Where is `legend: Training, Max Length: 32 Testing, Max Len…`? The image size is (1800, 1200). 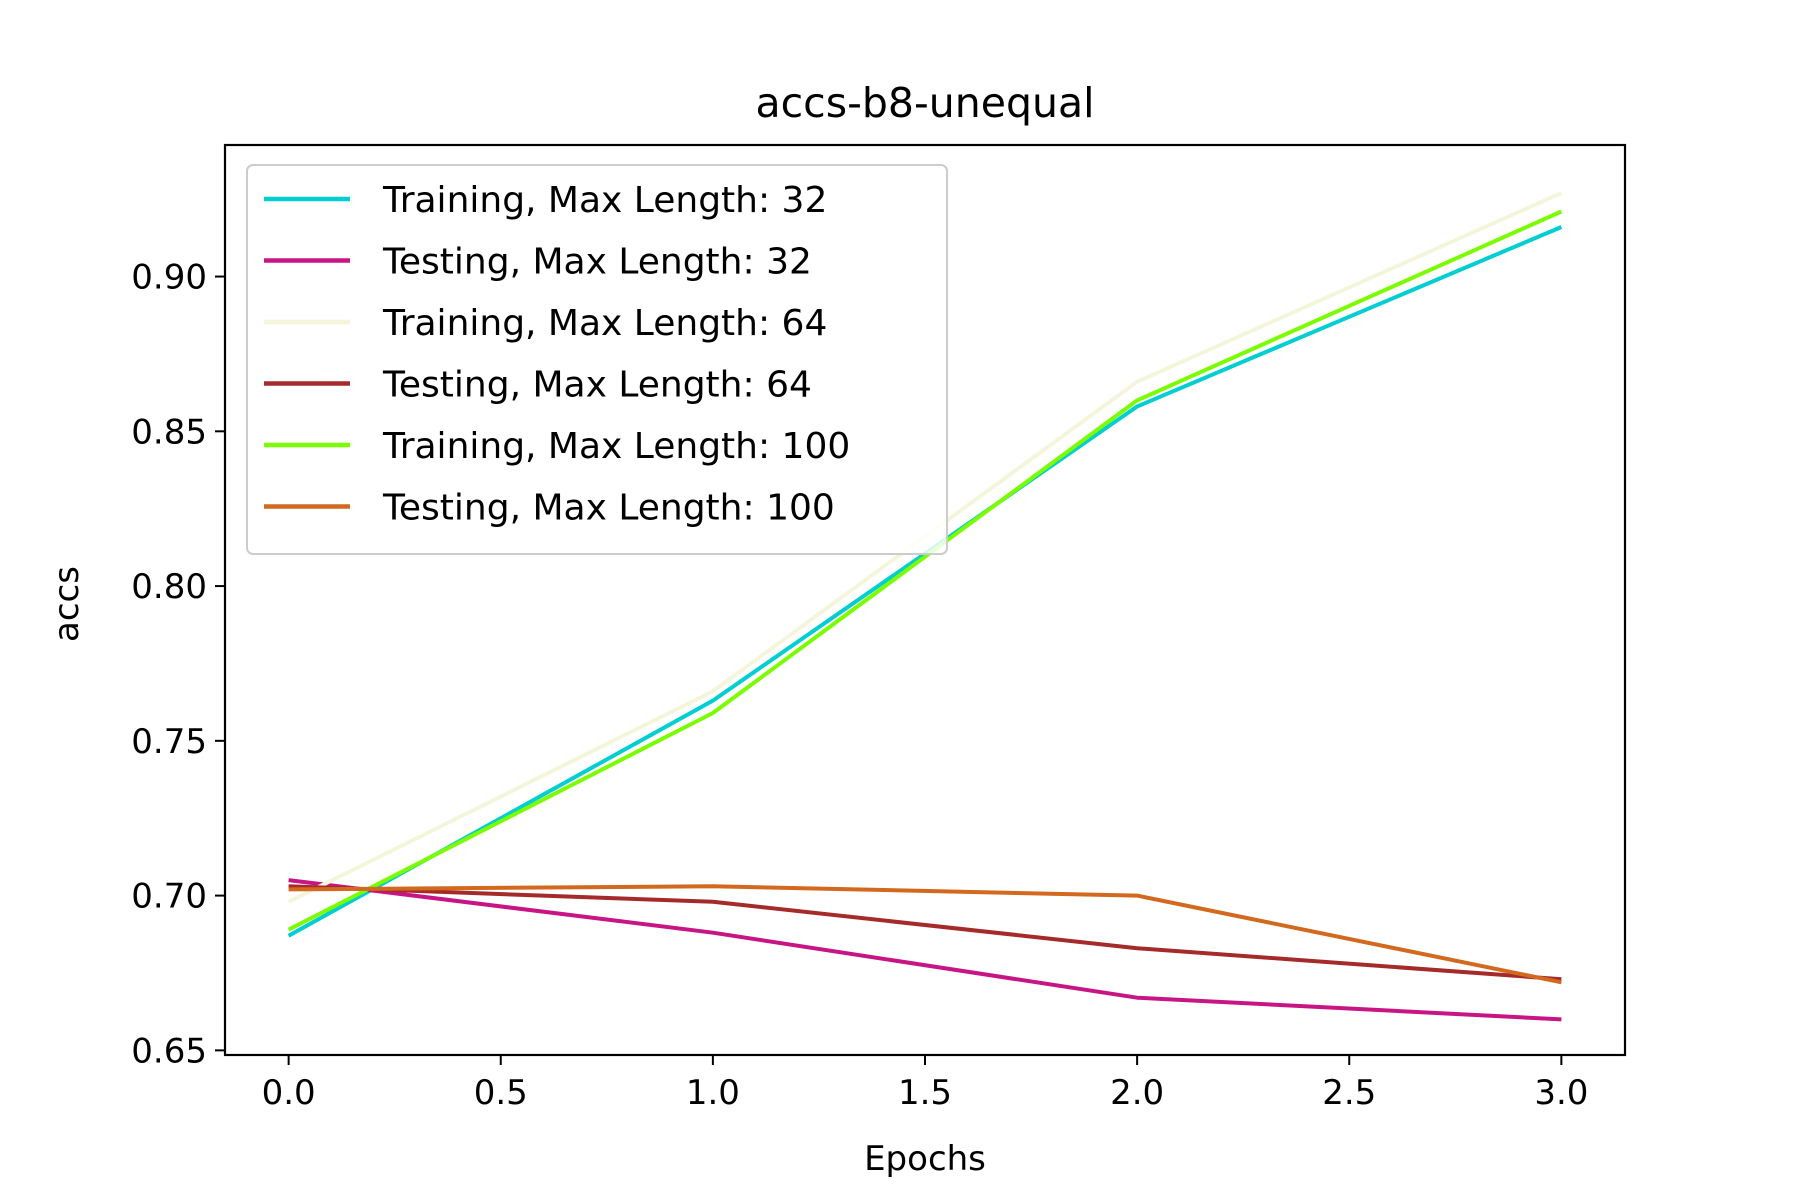 legend: Training, Max Length: 32 Testing, Max Len… is located at coordinates (597, 359).